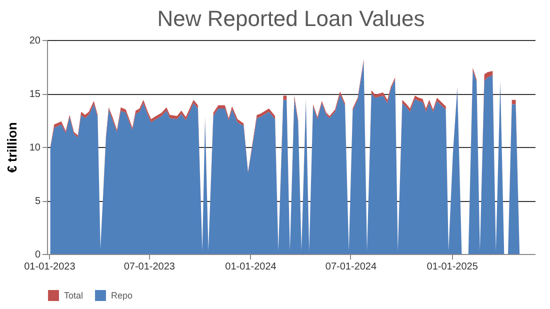 The width and height of the screenshot is (550, 309). Describe the element at coordinates (37, 255) in the screenshot. I see `y-tick-label: 0` at that location.